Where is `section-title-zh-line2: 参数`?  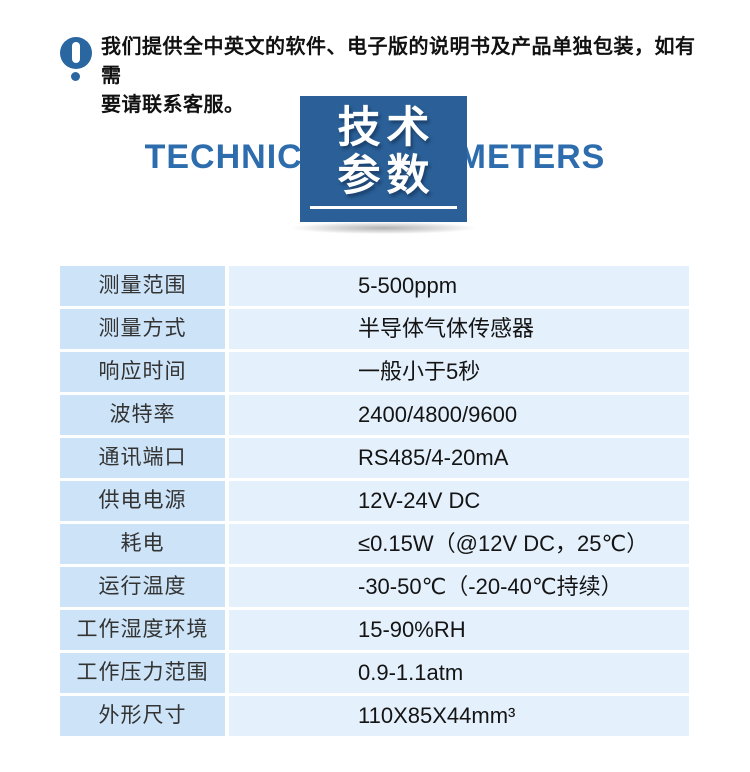
section-title-zh-line2: 参数 is located at coordinates (386, 176).